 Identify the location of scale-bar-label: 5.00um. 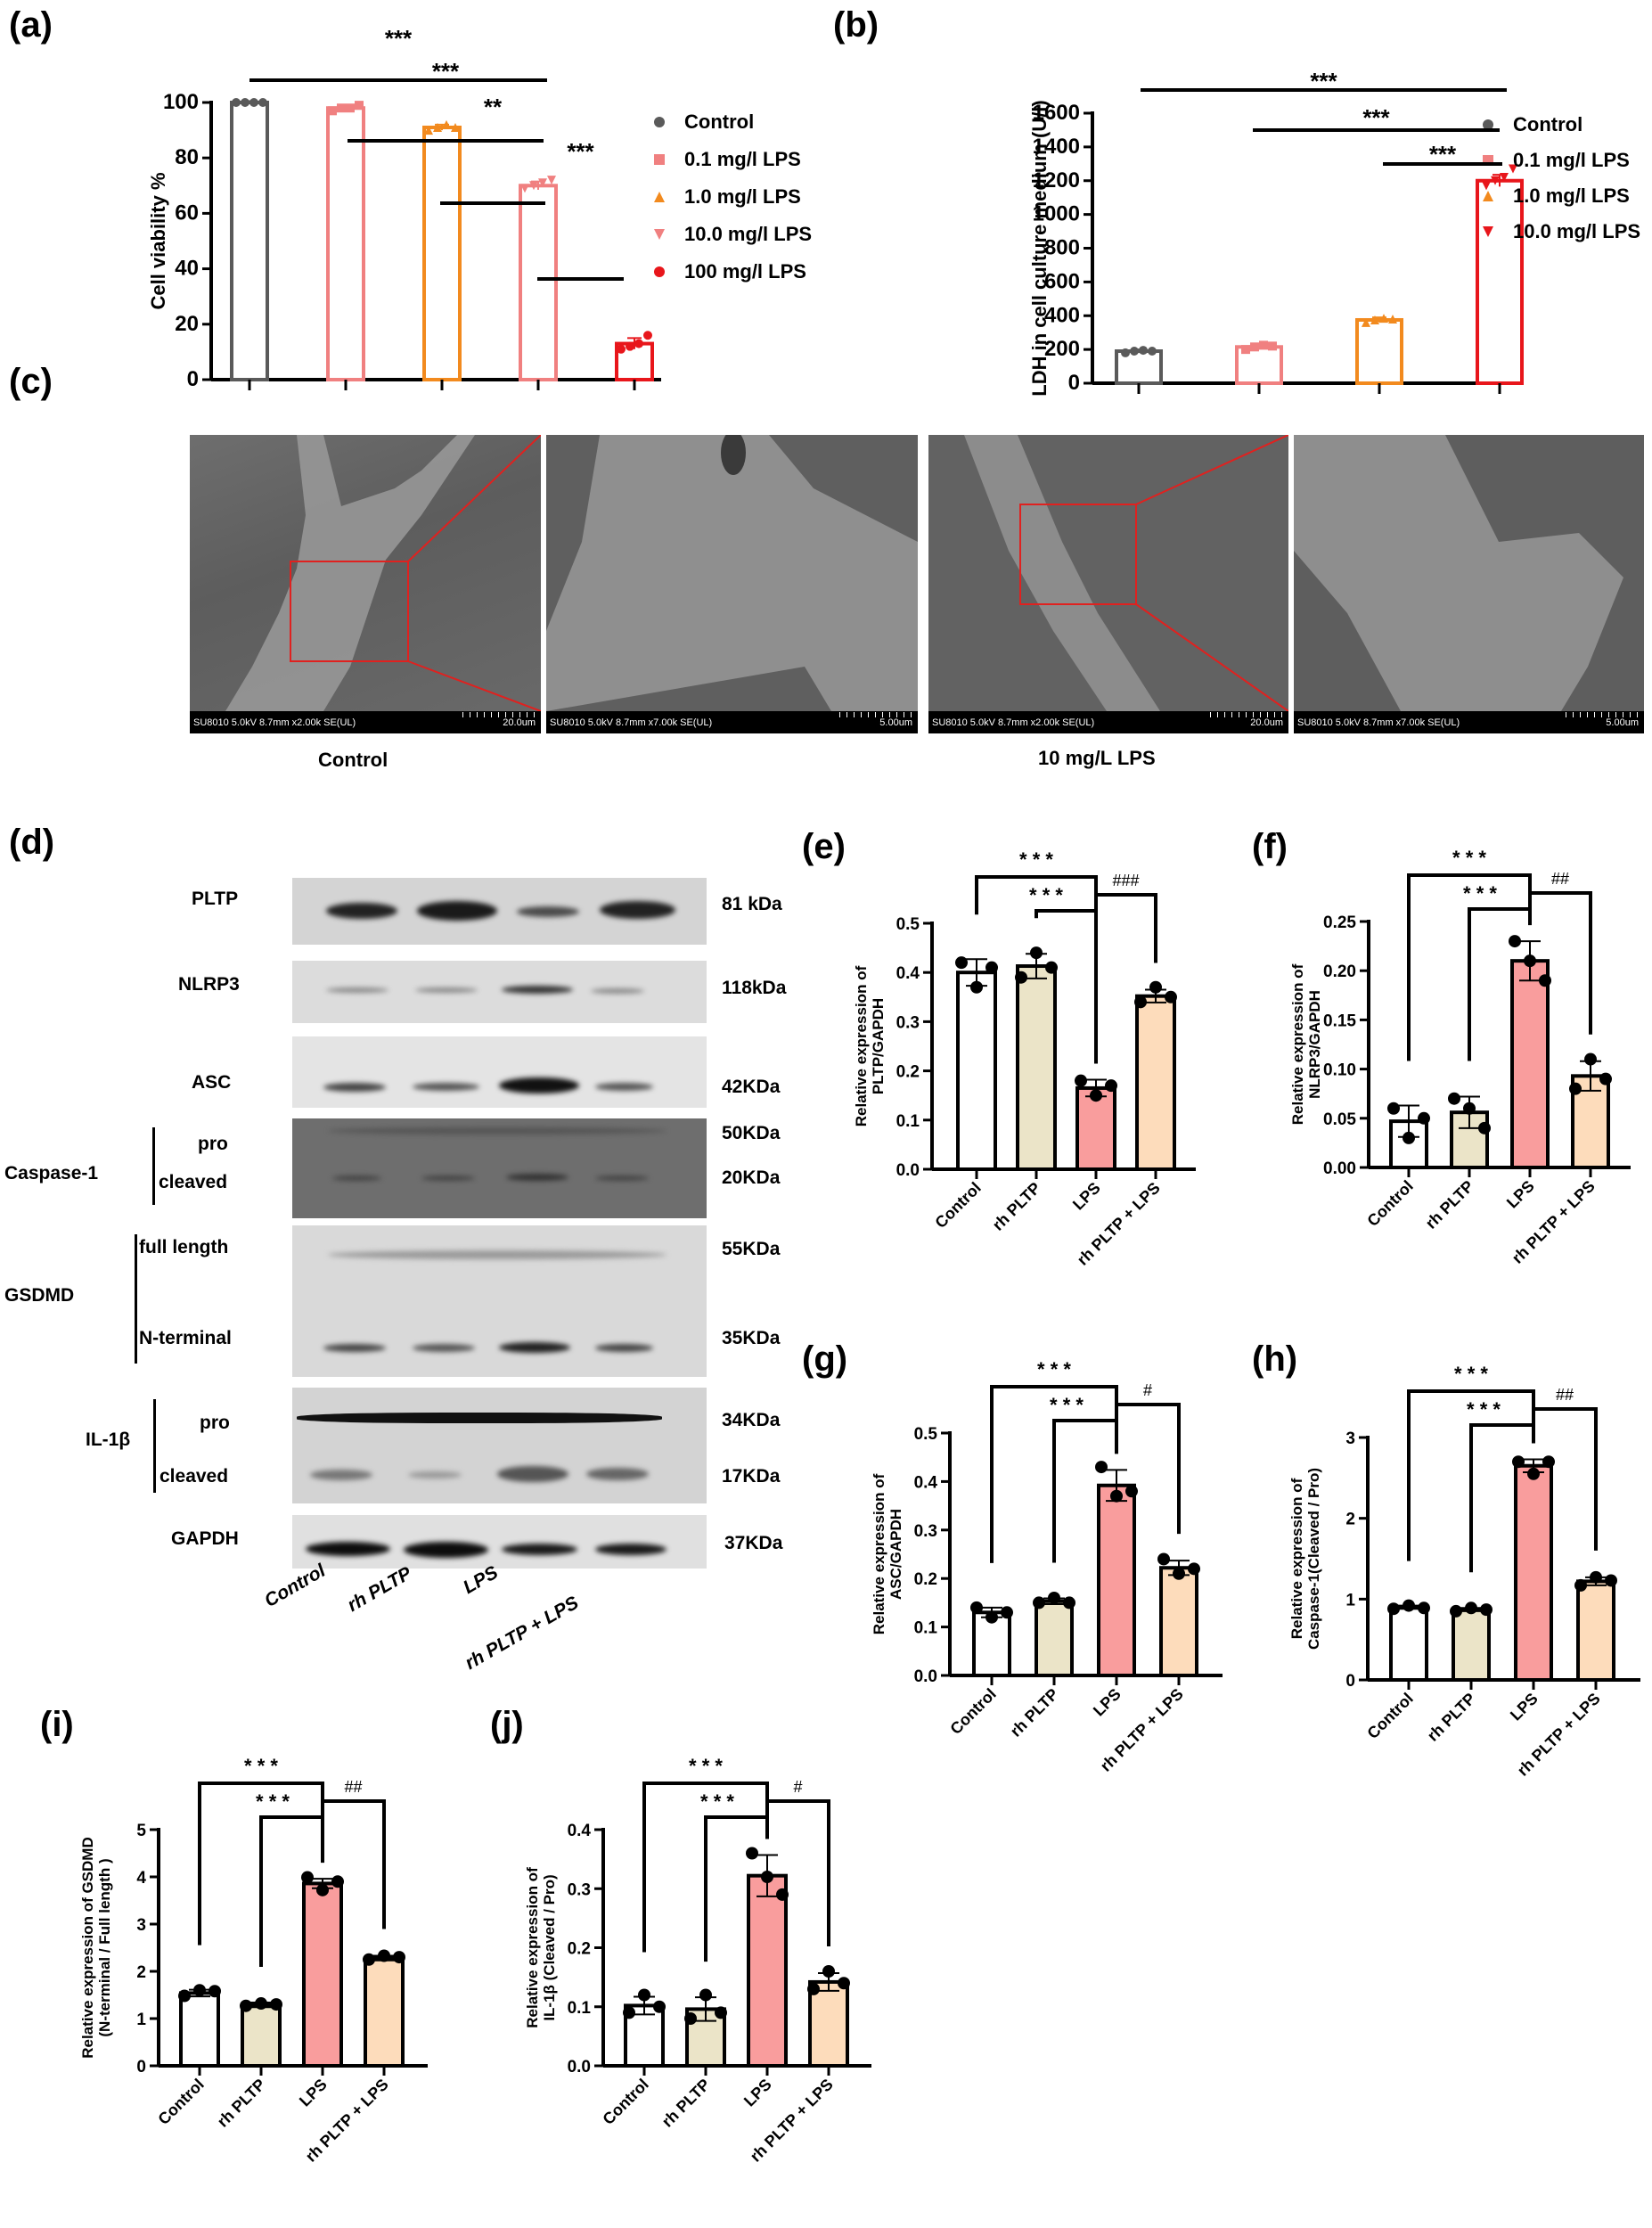
(1623, 723).